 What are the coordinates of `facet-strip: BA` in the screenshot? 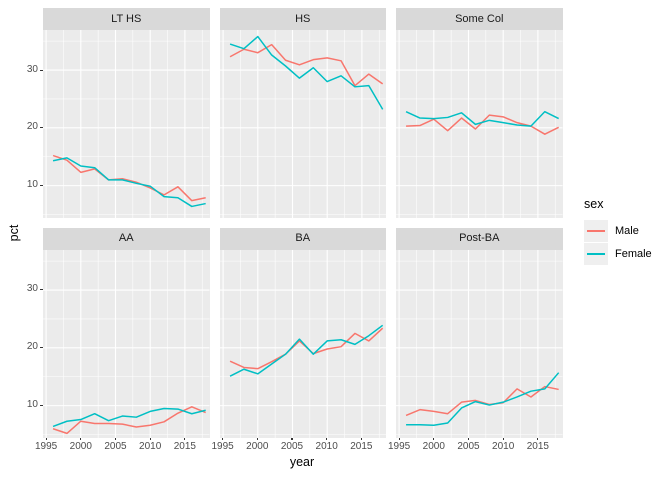 It's located at (302, 238).